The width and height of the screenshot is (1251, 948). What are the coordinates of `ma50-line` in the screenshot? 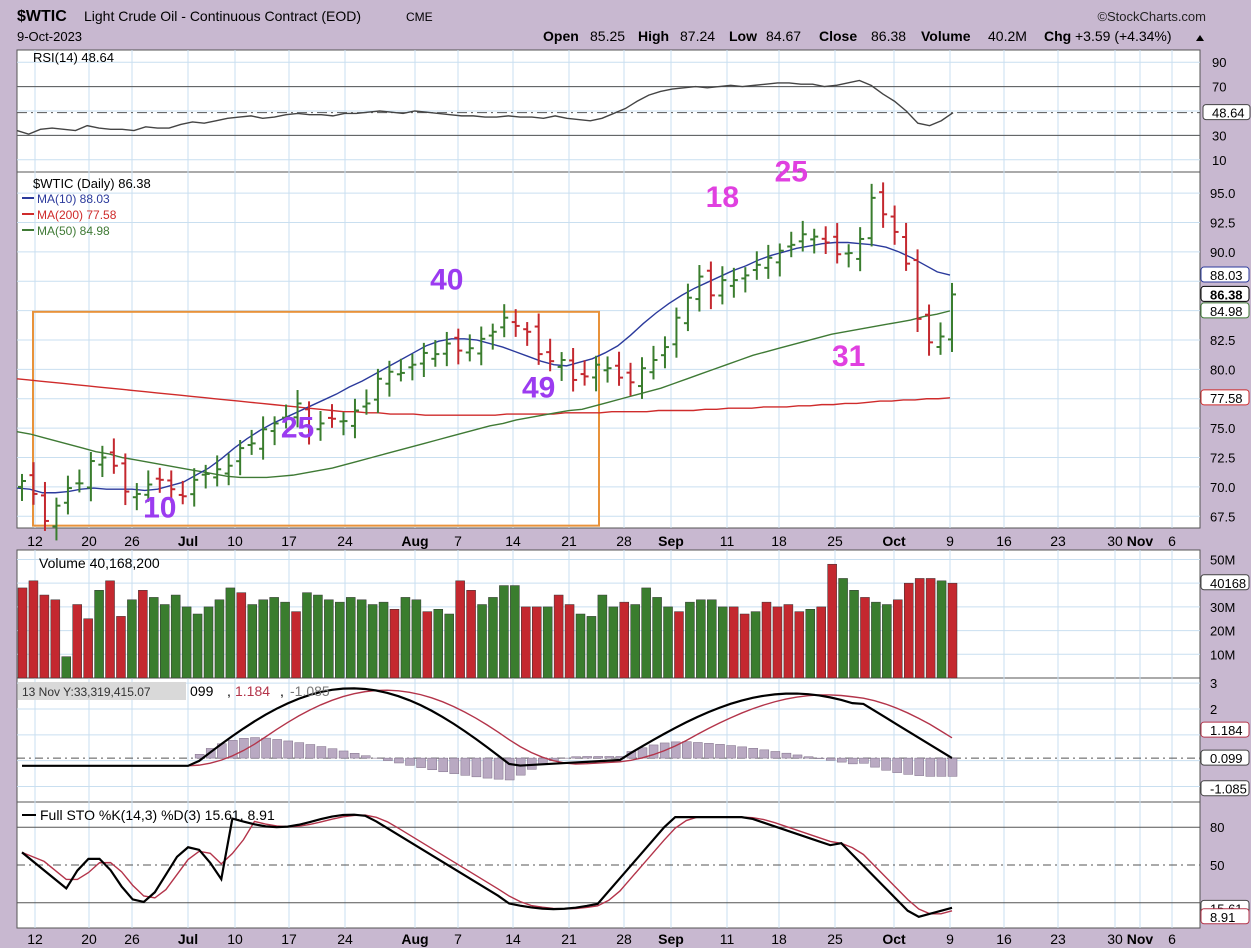 It's located at (483, 394).